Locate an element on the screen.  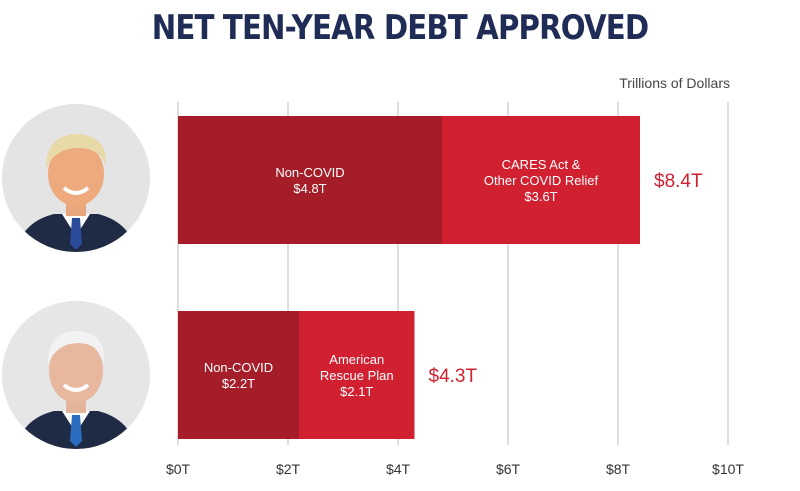
bar-segment-label: American Rescue Plan $2.1T is located at coordinates (357, 375).